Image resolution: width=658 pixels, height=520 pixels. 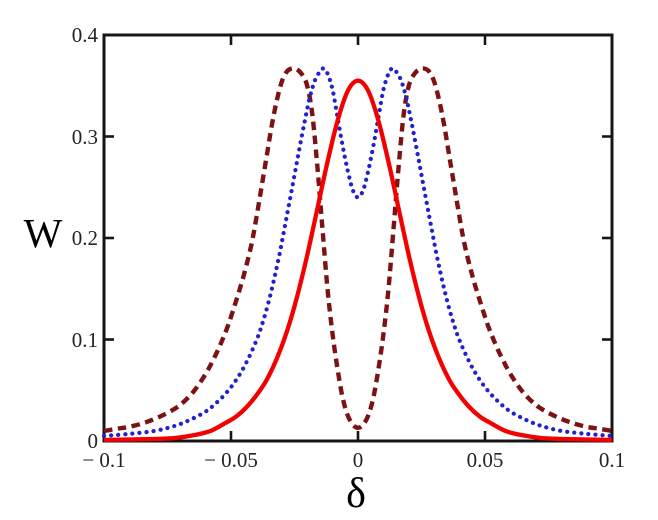 I want to click on y-axis-title: W, so click(x=43, y=233).